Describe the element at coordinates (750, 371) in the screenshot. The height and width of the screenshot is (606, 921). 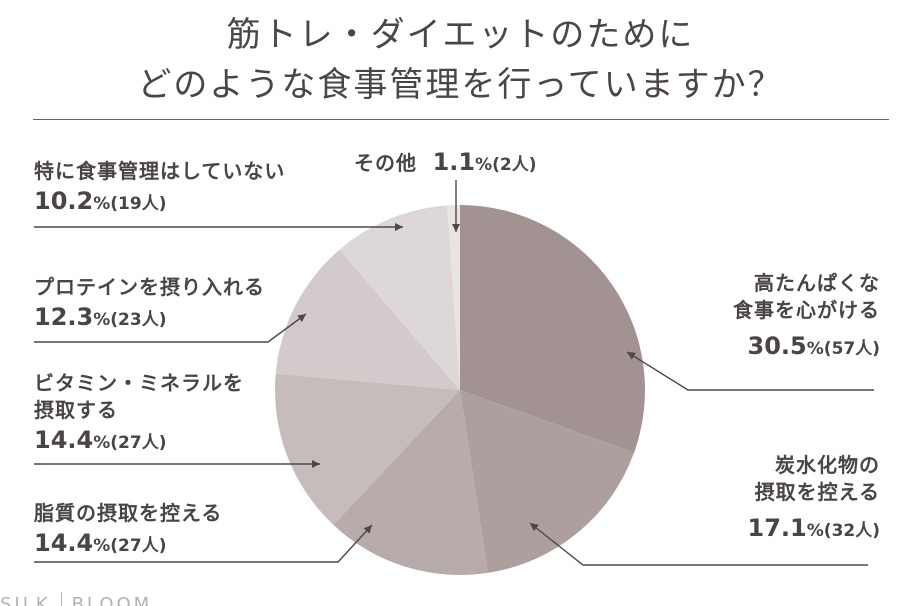
I see `leader-high-protein` at that location.